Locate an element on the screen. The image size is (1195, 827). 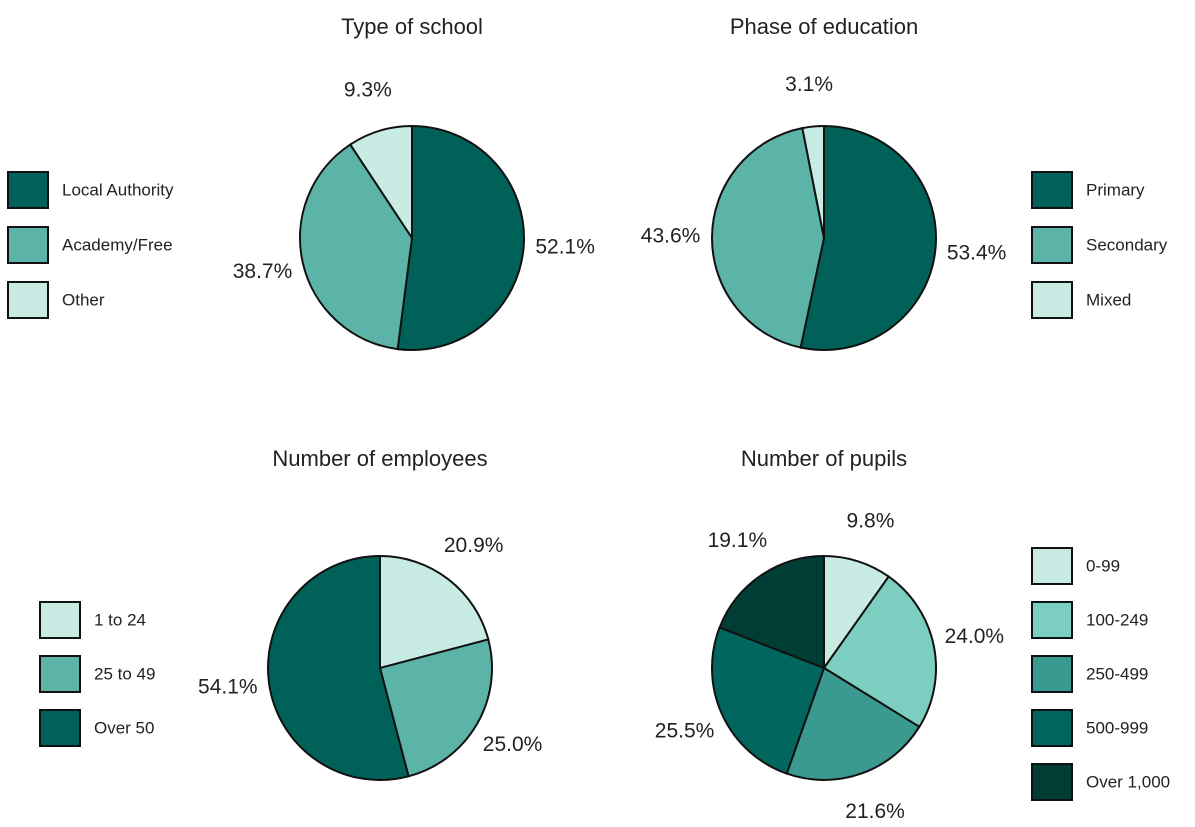
legend-label: Other is located at coordinates (83, 299).